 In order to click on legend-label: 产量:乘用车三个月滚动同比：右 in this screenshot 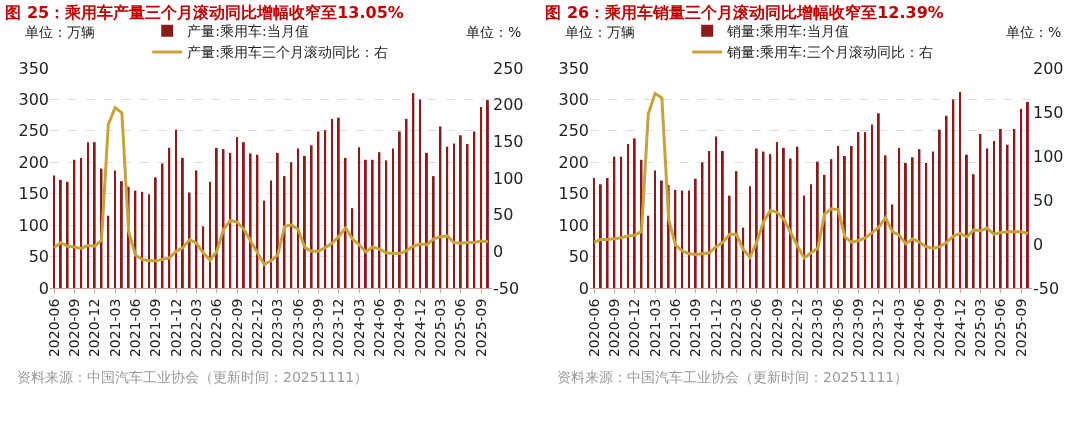, I will do `click(287, 52)`.